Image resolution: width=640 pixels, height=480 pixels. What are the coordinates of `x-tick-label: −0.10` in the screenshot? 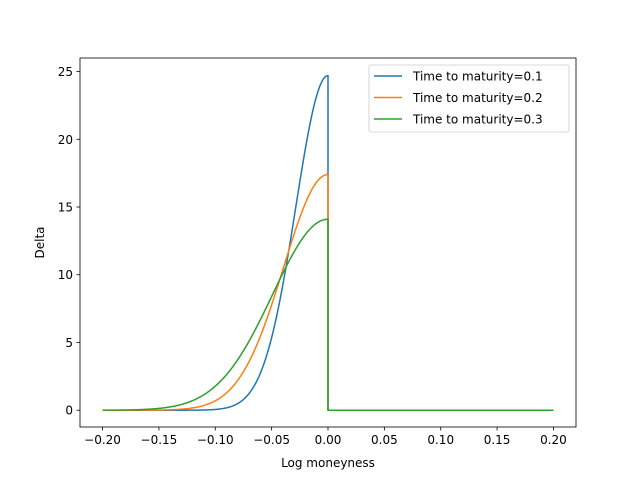 It's located at (215, 440).